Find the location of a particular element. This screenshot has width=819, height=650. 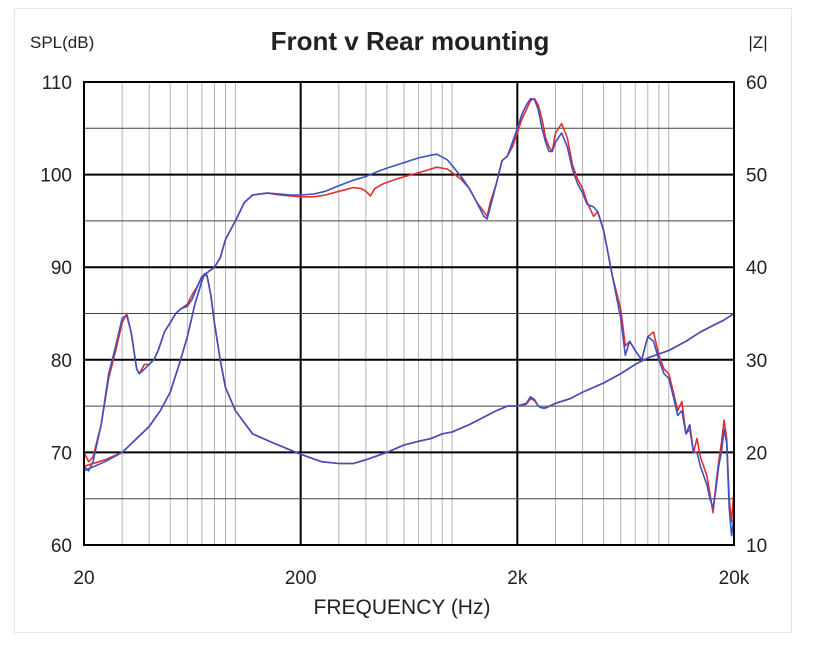

x-tick-label: 20 is located at coordinates (83, 578).